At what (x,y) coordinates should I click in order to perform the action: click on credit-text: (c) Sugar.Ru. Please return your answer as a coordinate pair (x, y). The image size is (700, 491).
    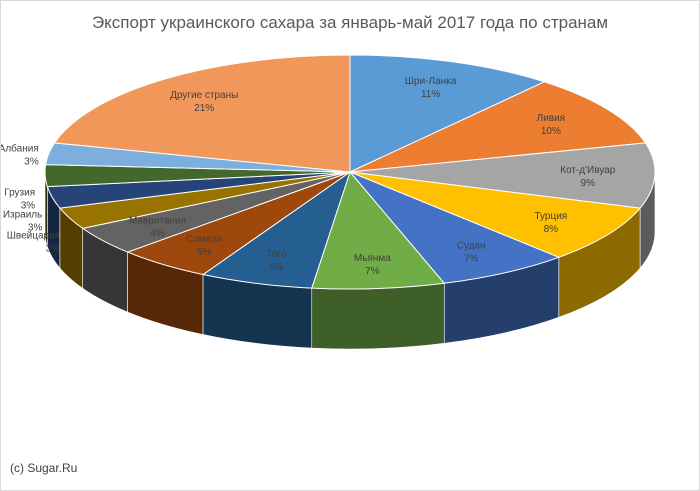
    Looking at the image, I should click on (44, 468).